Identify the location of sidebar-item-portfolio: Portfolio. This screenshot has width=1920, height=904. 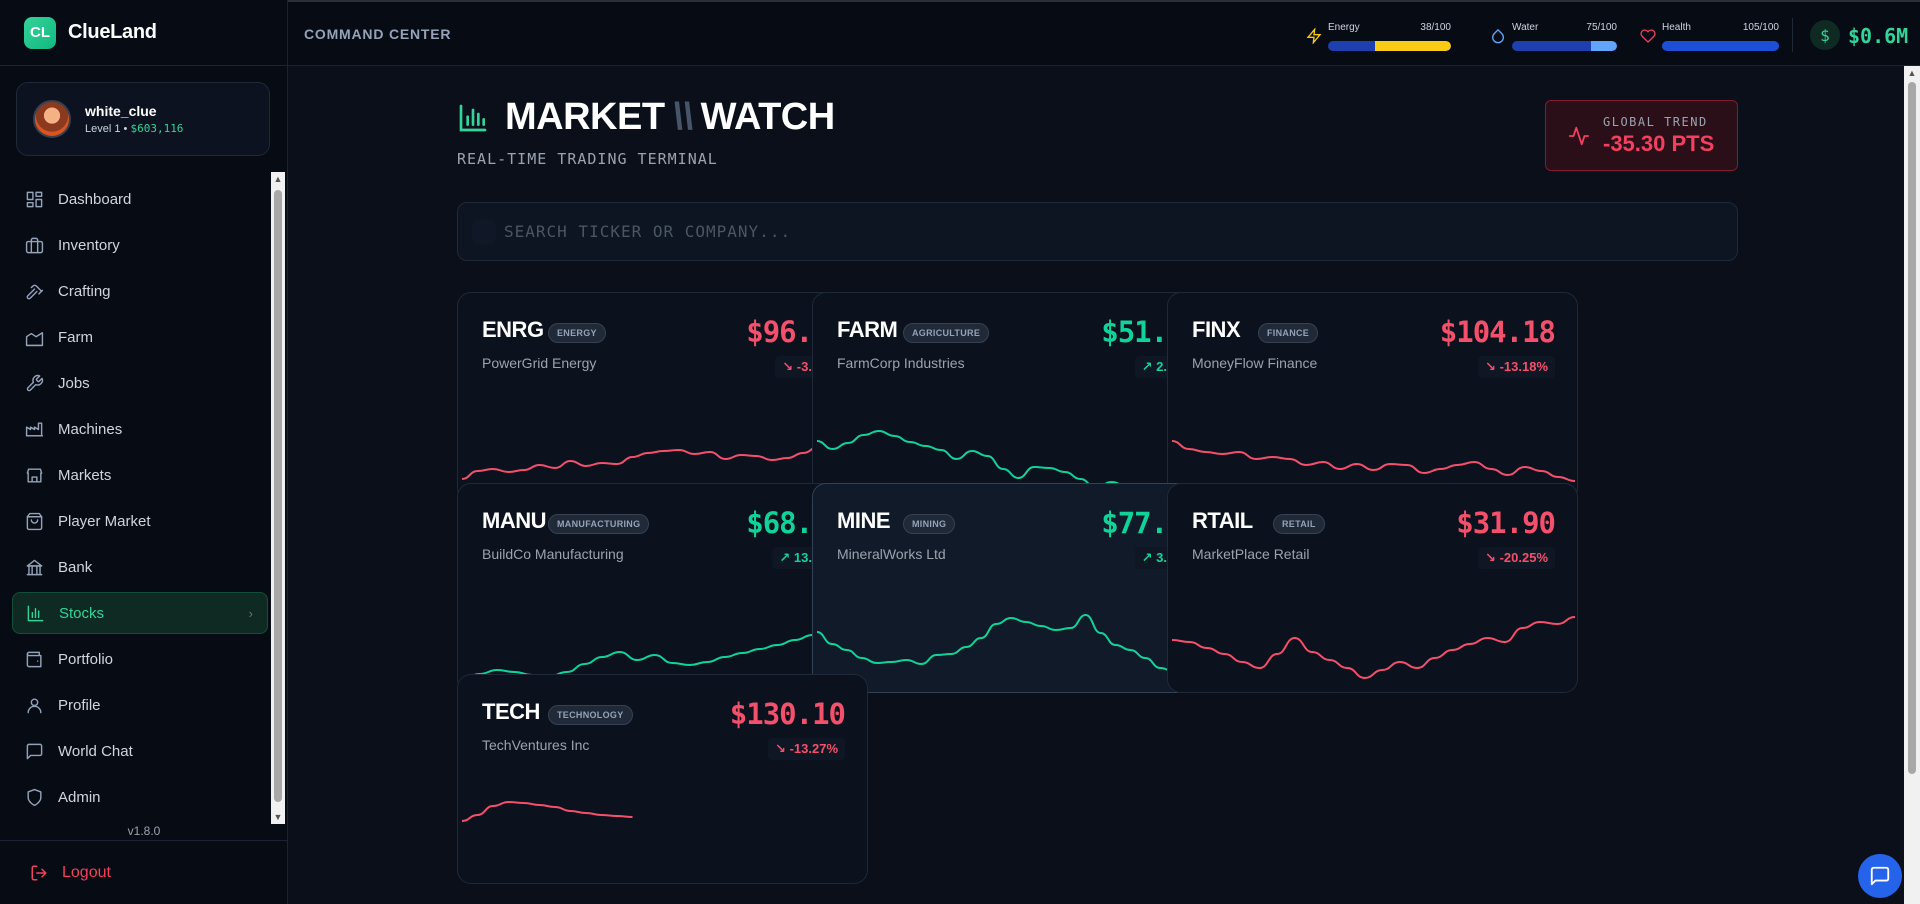
(140, 659).